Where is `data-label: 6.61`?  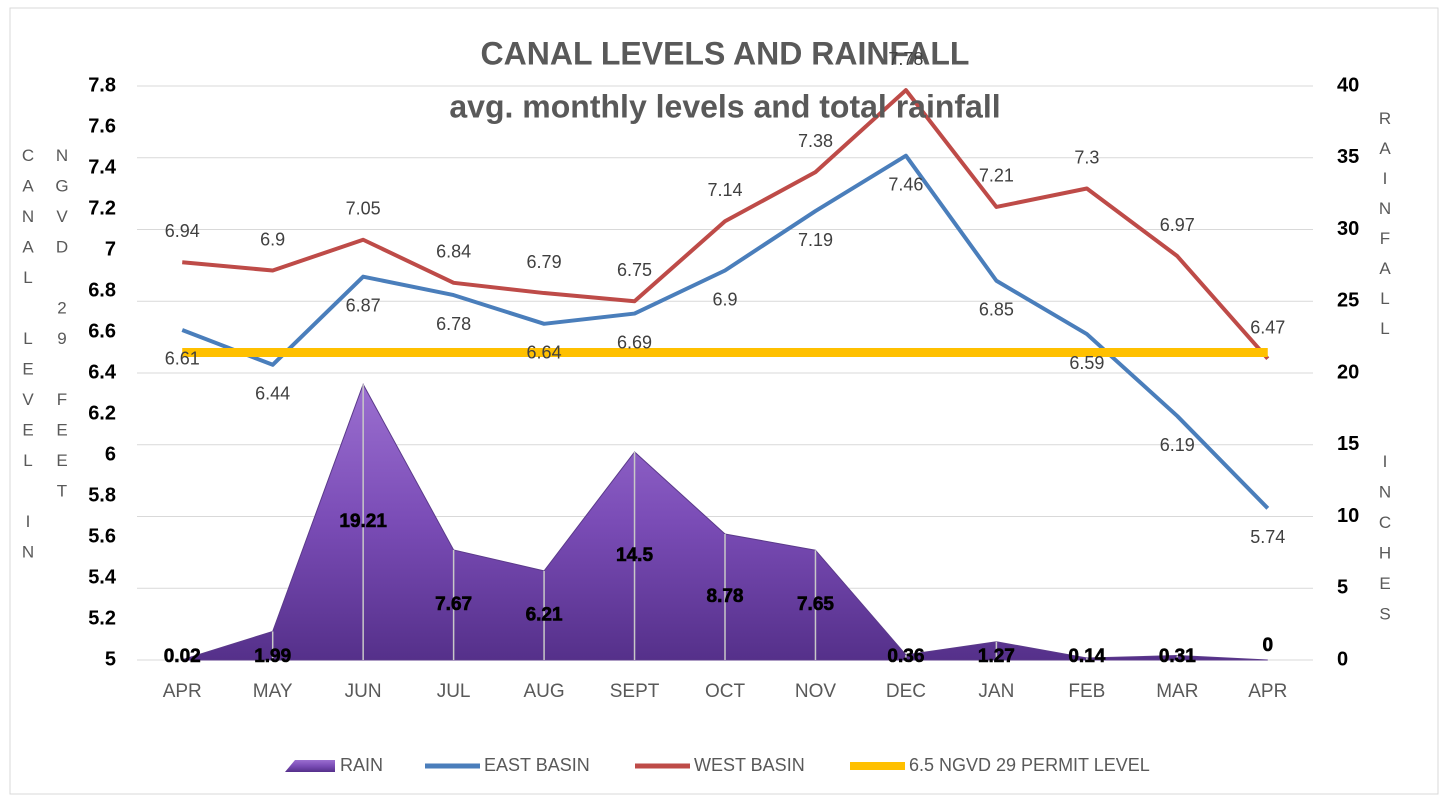
data-label: 6.61 is located at coordinates (182, 359).